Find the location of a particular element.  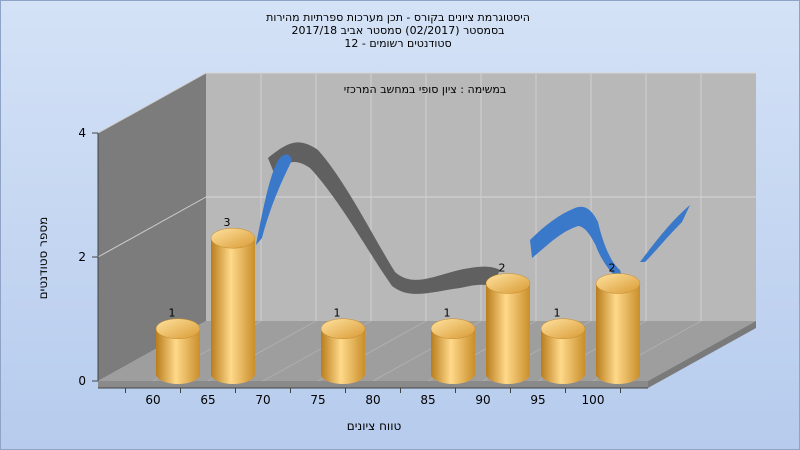

x-tick-label: 70 is located at coordinates (262, 400).